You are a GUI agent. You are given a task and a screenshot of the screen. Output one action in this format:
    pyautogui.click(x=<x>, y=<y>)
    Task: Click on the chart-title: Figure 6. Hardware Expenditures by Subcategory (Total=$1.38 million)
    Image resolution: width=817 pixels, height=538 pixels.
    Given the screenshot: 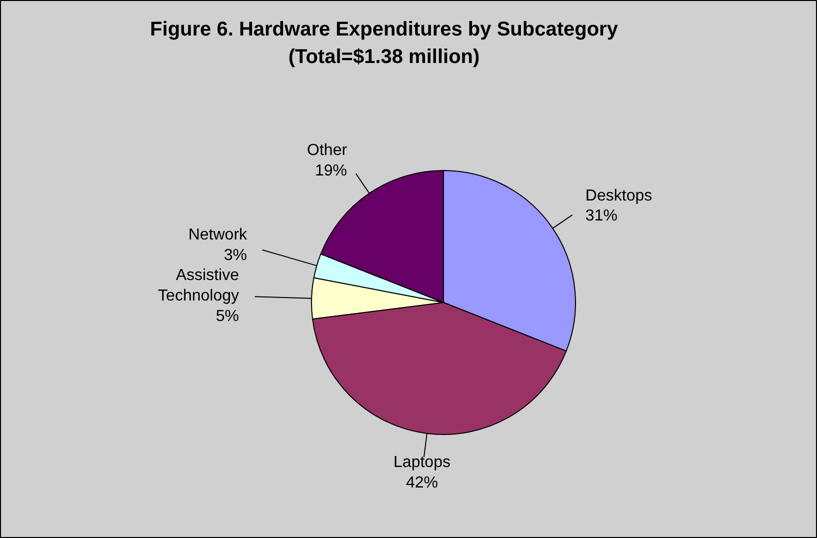 What is the action you would take?
    pyautogui.click(x=384, y=43)
    